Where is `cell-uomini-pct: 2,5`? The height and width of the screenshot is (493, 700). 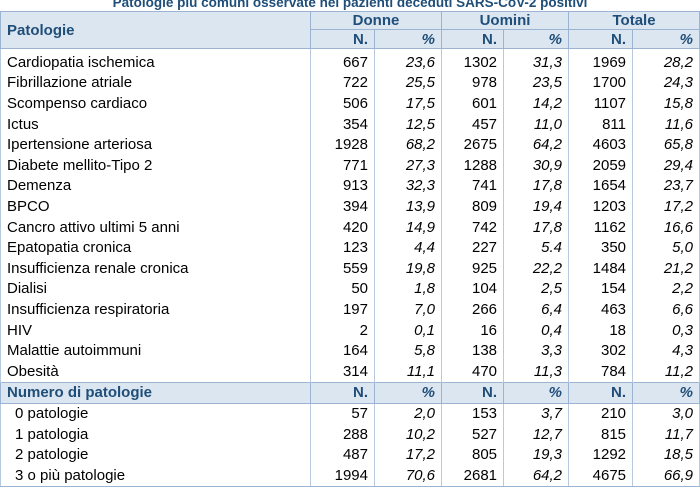
cell-uomini-pct: 2,5 is located at coordinates (536, 289).